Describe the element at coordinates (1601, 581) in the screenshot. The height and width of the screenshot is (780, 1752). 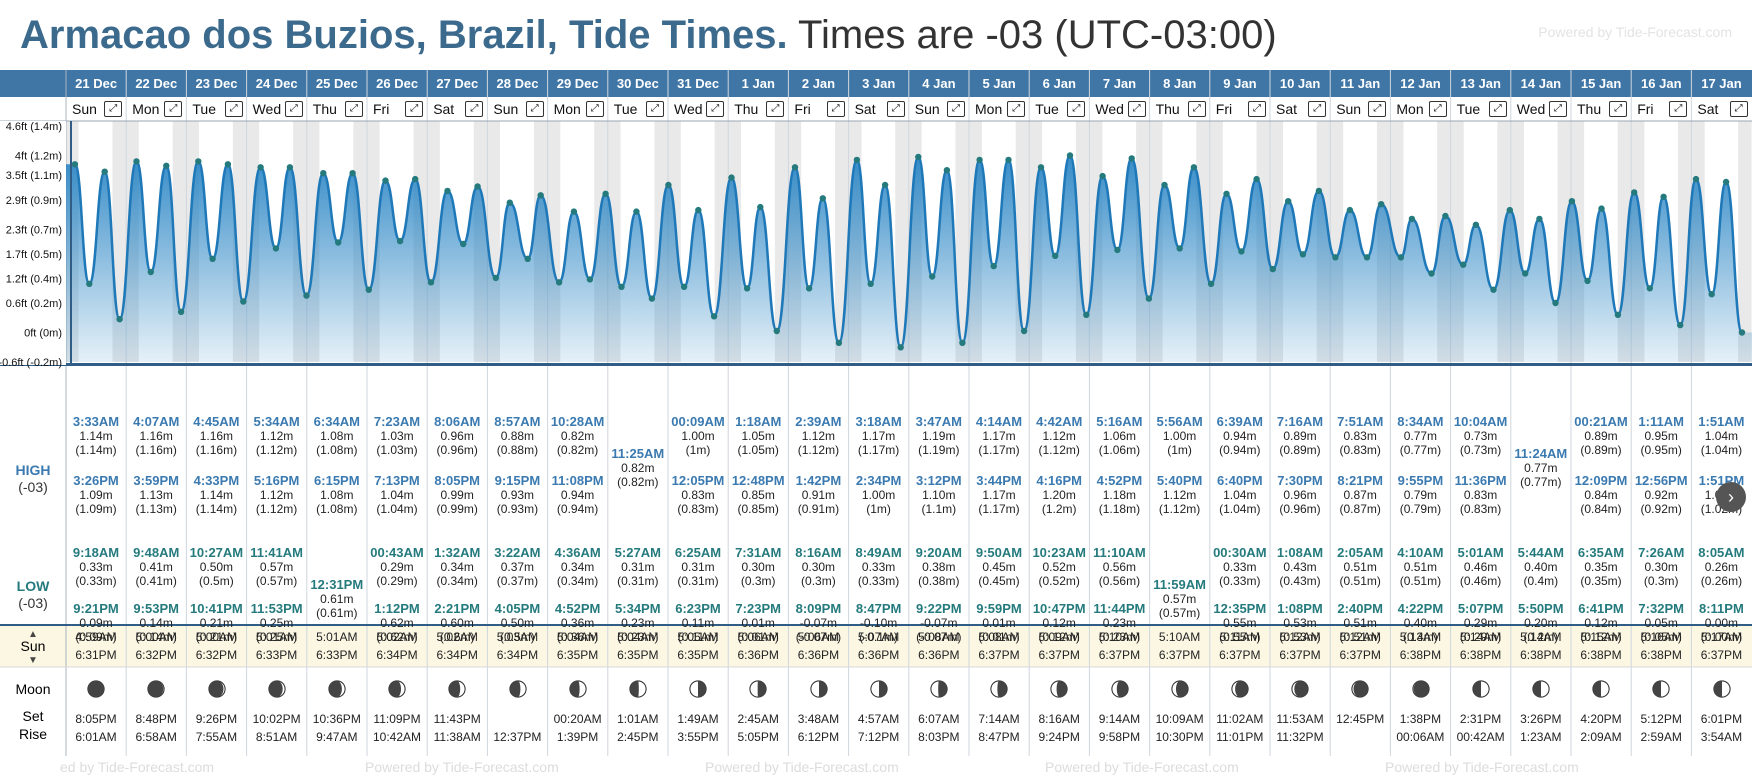
I see `tide-height-alt: (0.35m)` at that location.